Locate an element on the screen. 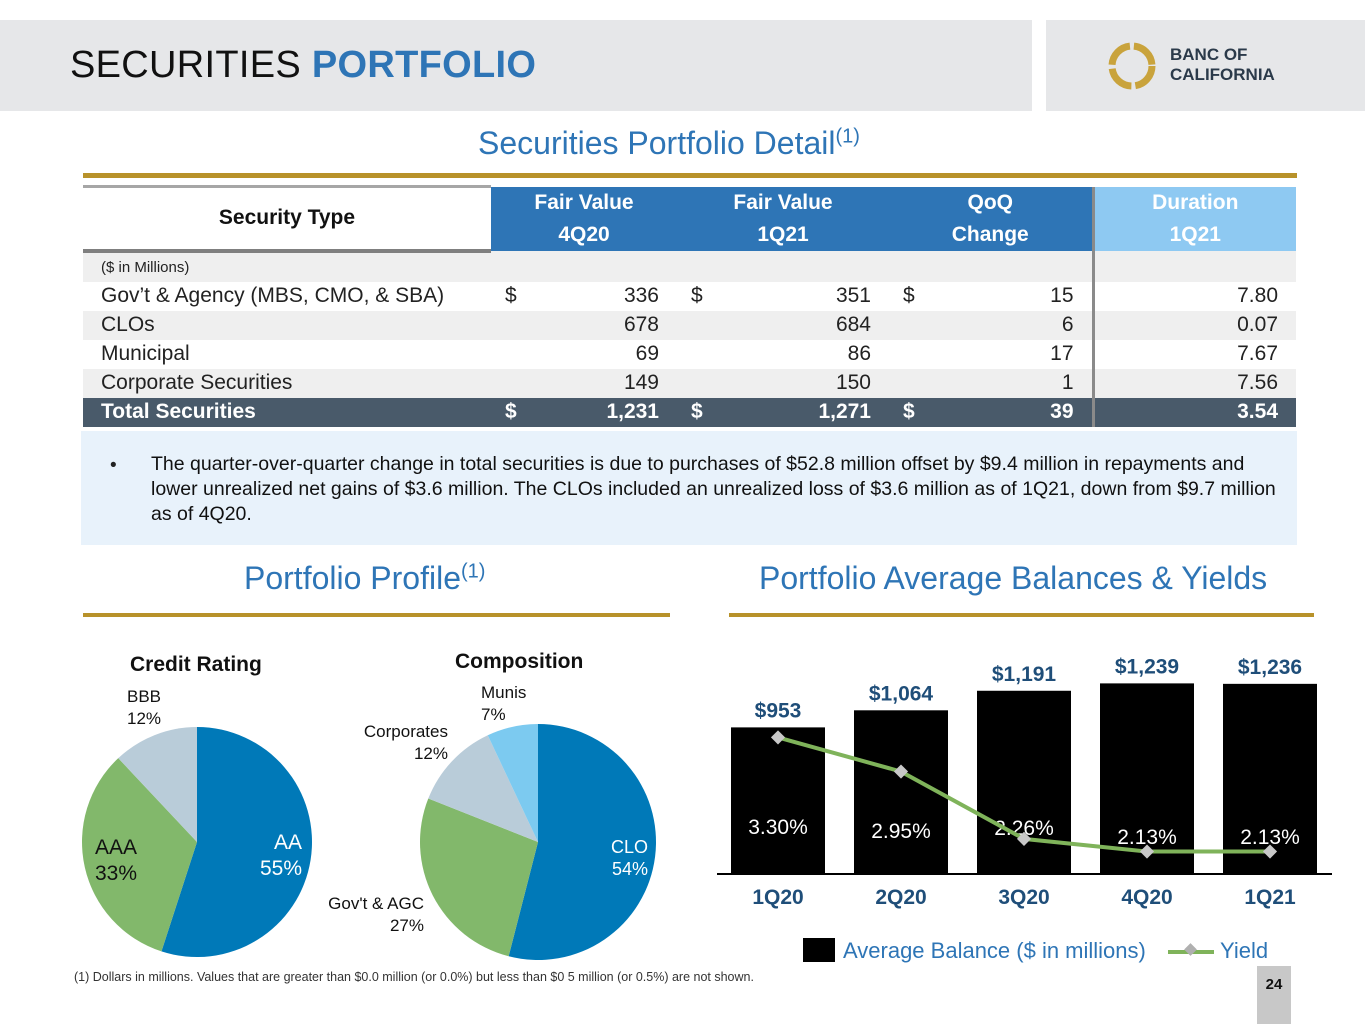 The image size is (1365, 1024). col-fv-4q20-l1: Fair Value is located at coordinates (584, 202).